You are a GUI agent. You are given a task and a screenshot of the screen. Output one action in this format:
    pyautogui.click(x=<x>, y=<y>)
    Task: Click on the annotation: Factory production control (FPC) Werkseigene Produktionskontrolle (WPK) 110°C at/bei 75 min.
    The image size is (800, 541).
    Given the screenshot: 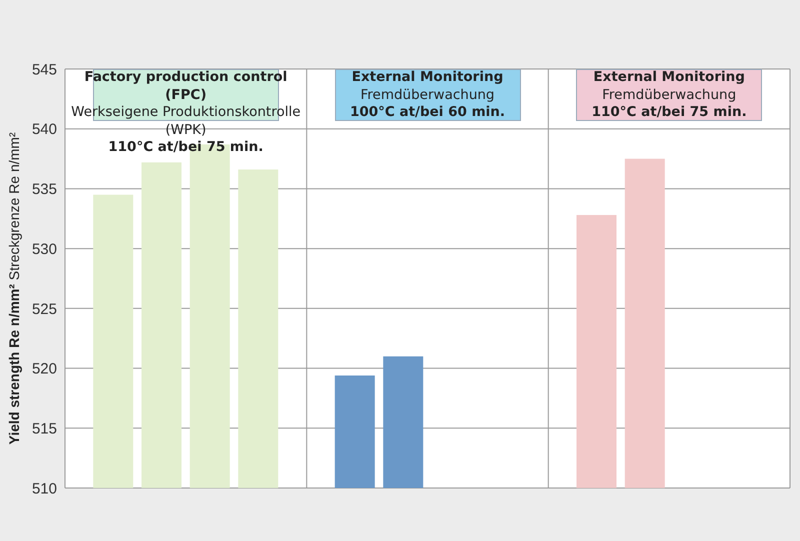 What is the action you would take?
    pyautogui.click(x=186, y=112)
    